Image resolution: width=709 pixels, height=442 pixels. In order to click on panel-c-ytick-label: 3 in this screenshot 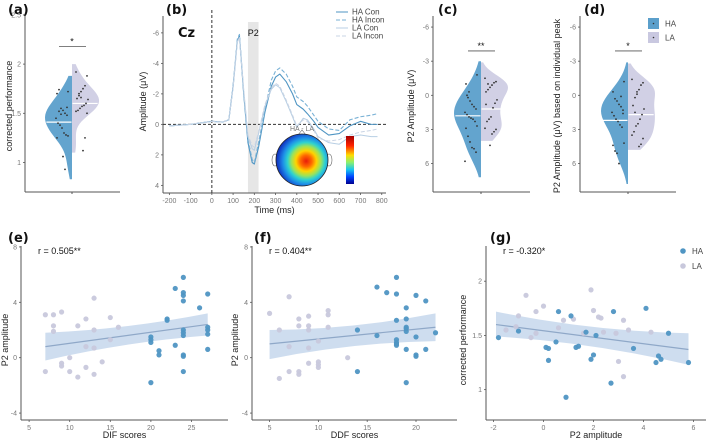, I will do `click(427, 130)`.